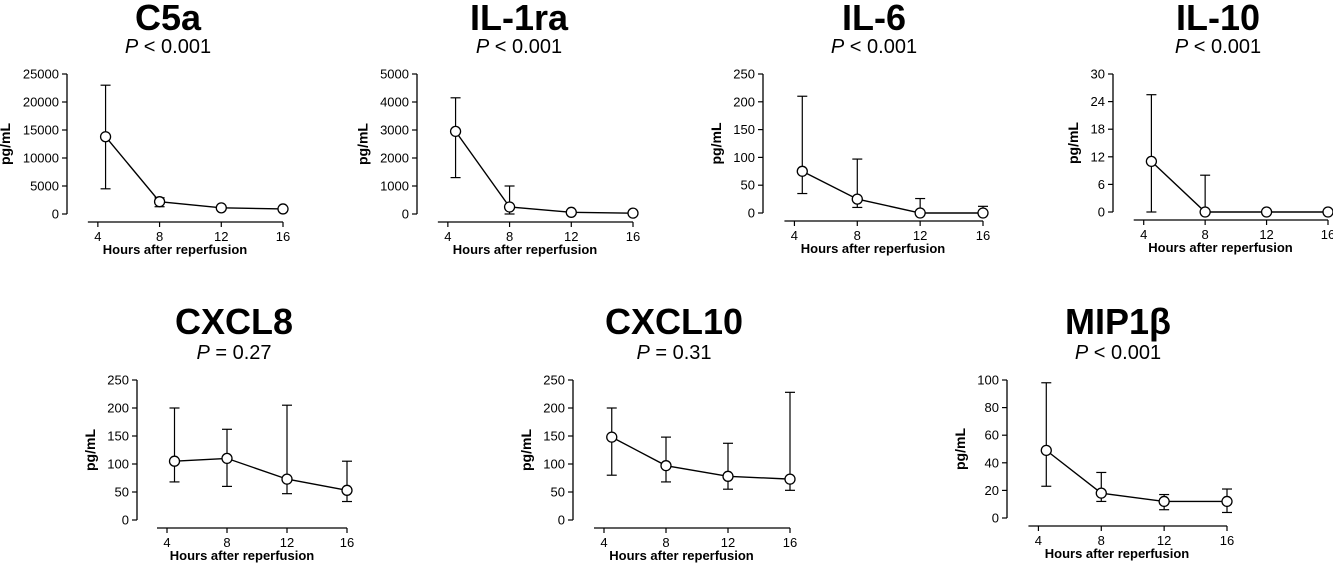 Image resolution: width=1333 pixels, height=565 pixels. I want to click on p-value-text: = 0.27, so click(240, 353).